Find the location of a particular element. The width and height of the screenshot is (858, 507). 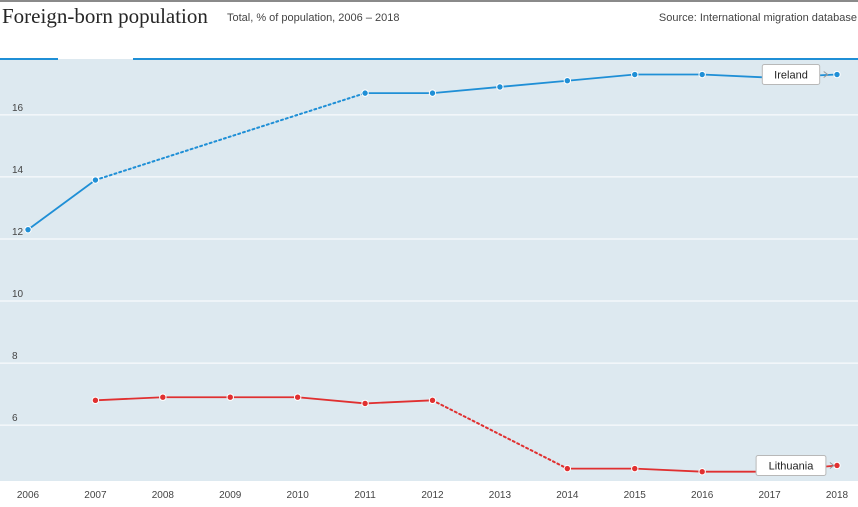

top-rule is located at coordinates (429, 1).